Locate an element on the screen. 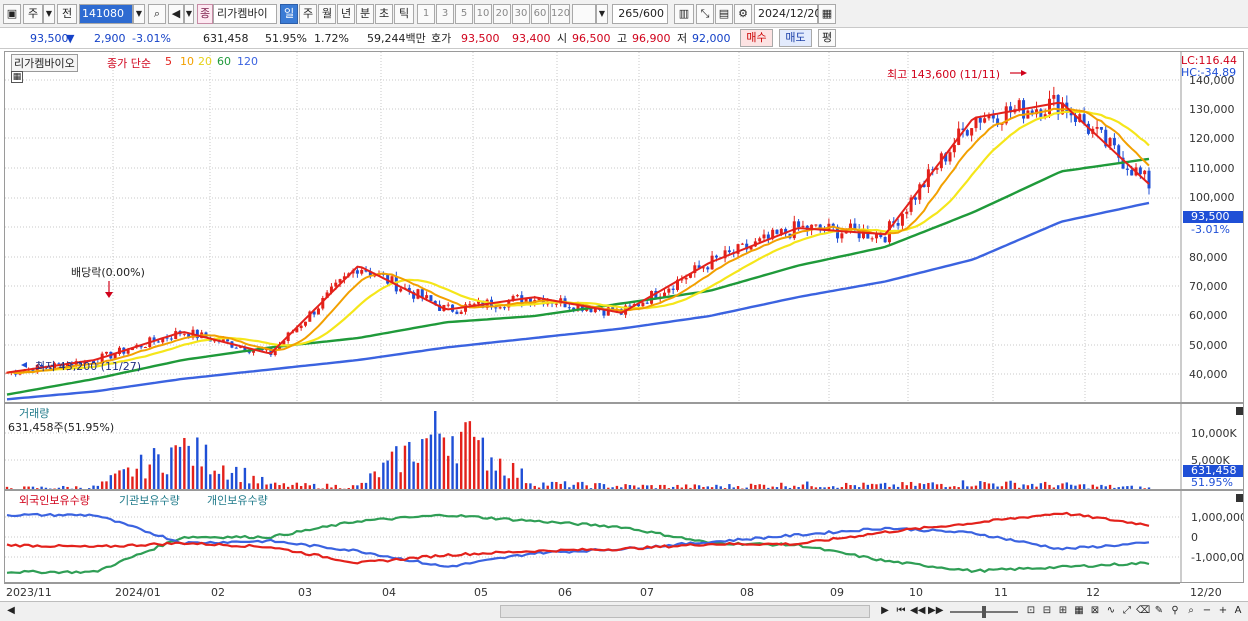 The height and width of the screenshot is (621, 1248). window-icon: ▣ is located at coordinates (12, 14).